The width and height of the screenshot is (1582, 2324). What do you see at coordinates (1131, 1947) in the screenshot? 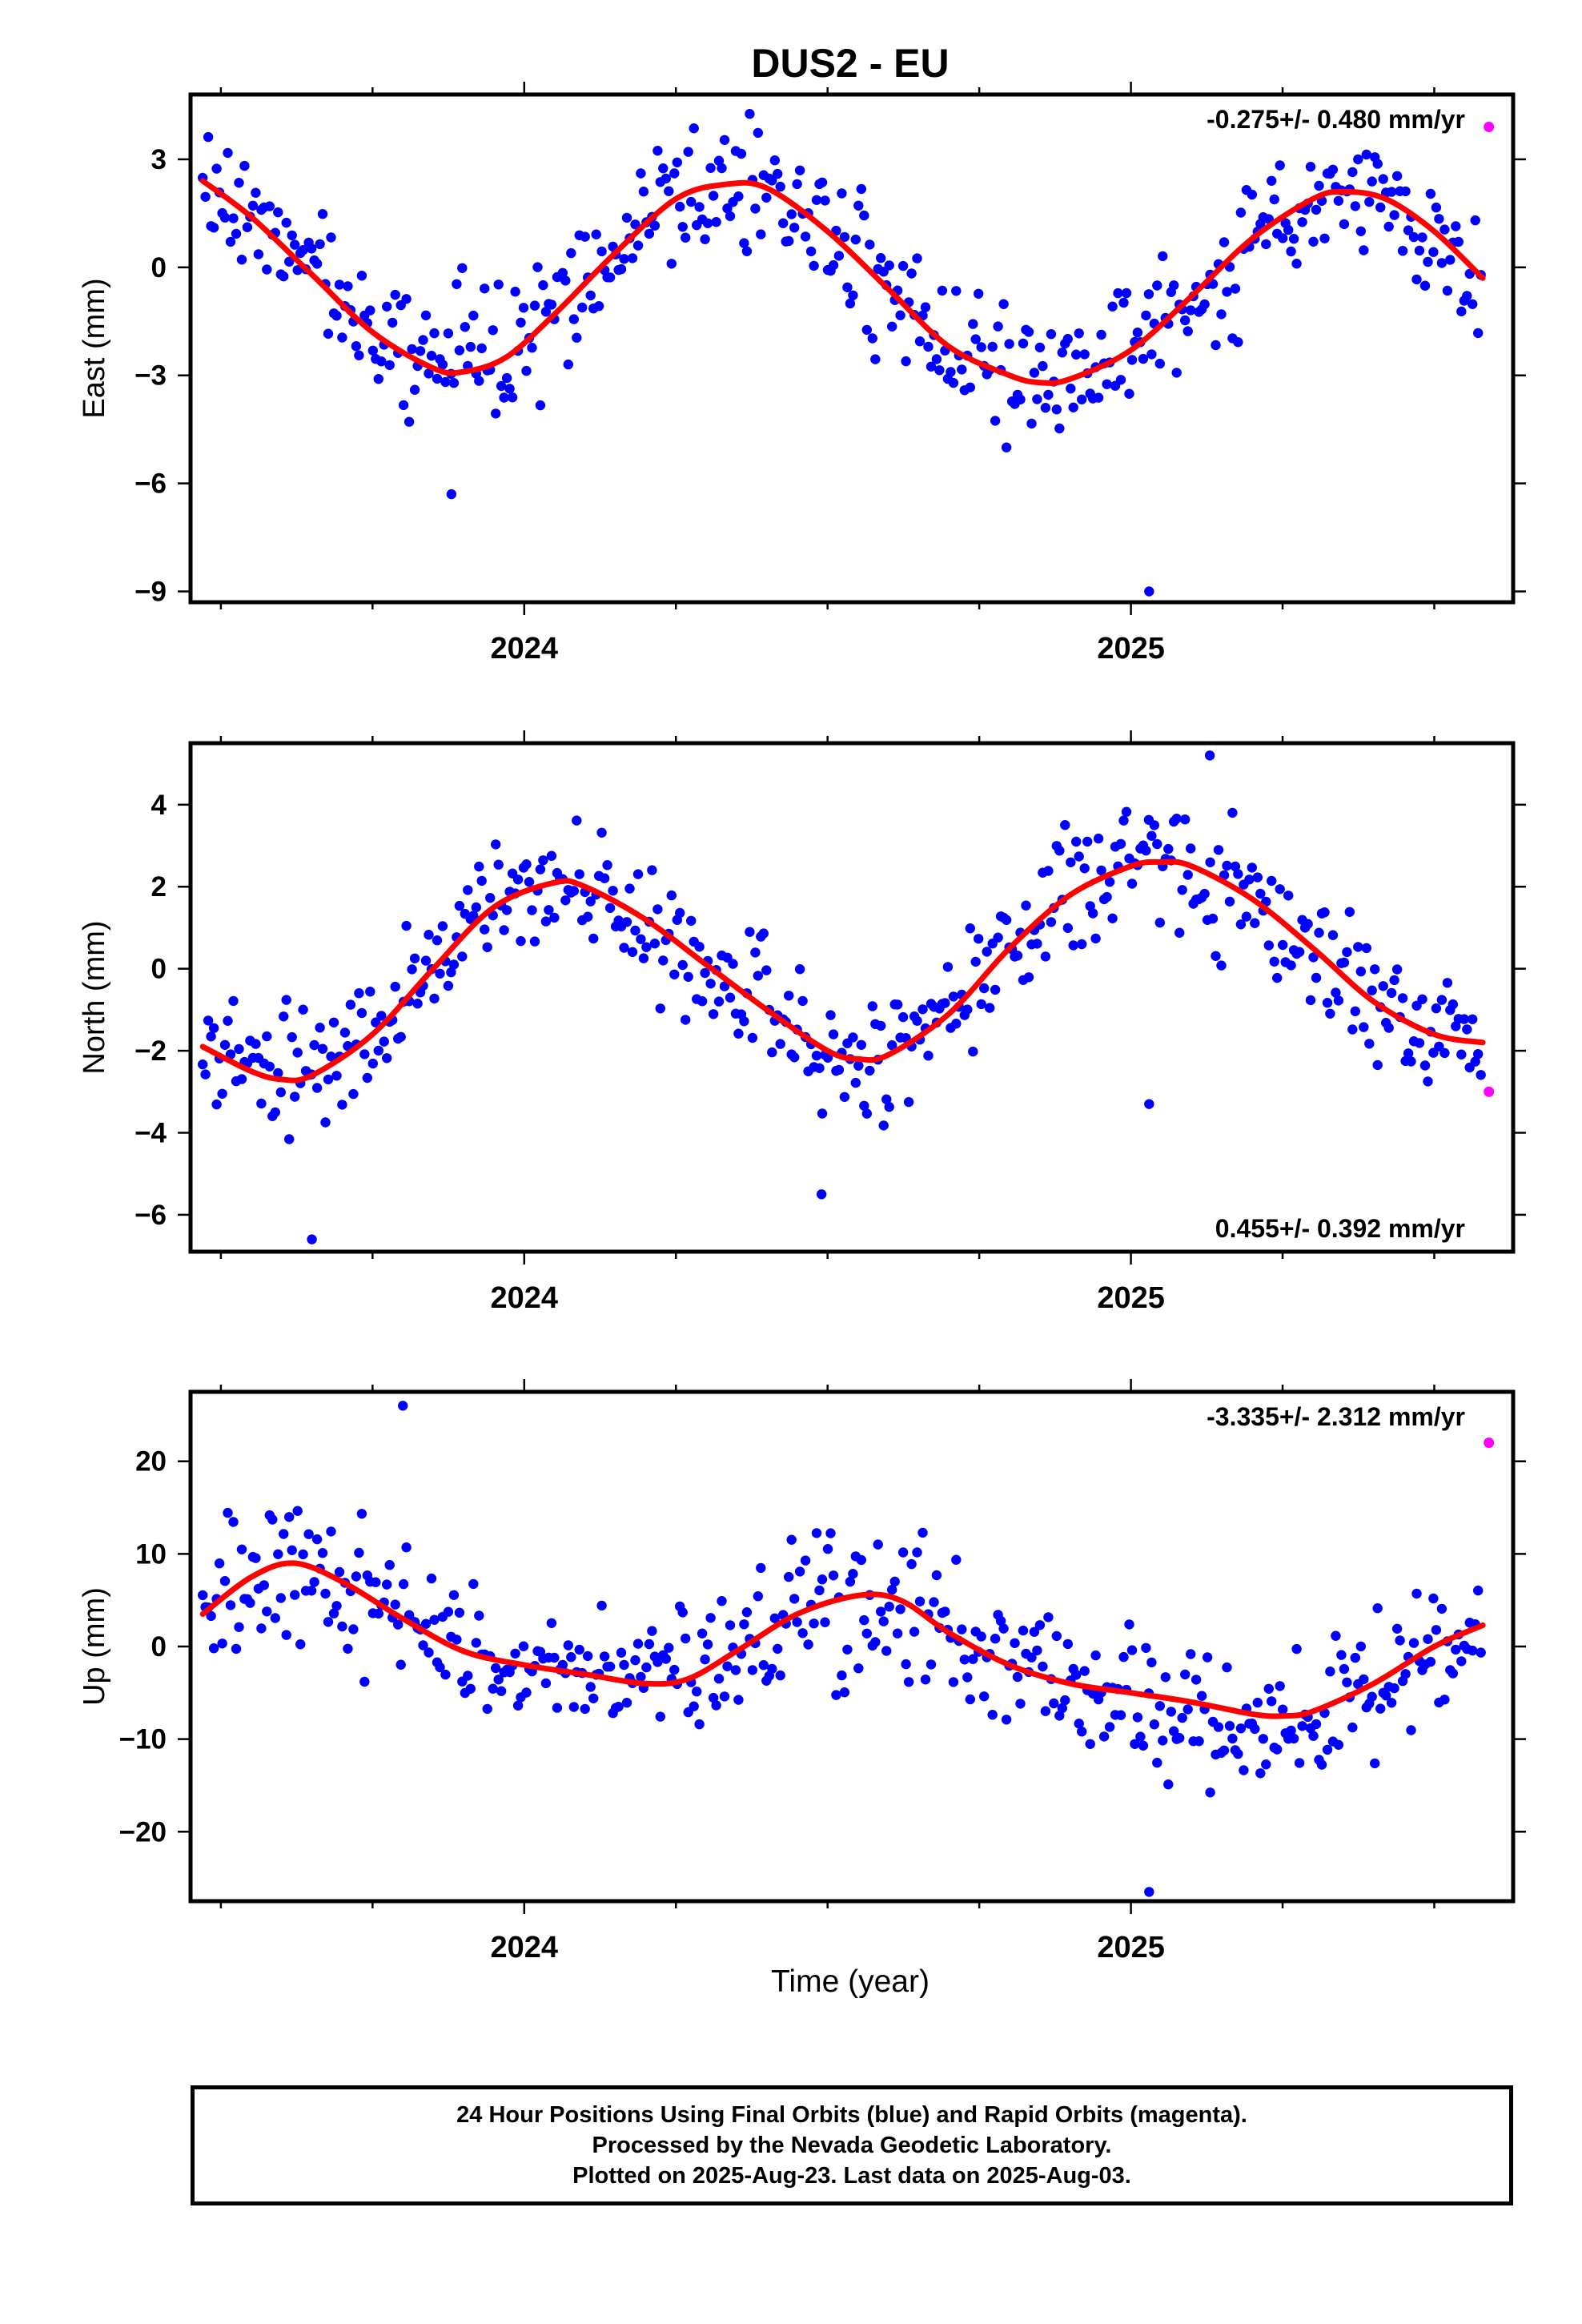
I see `up-x-tick-label: 2025` at bounding box center [1131, 1947].